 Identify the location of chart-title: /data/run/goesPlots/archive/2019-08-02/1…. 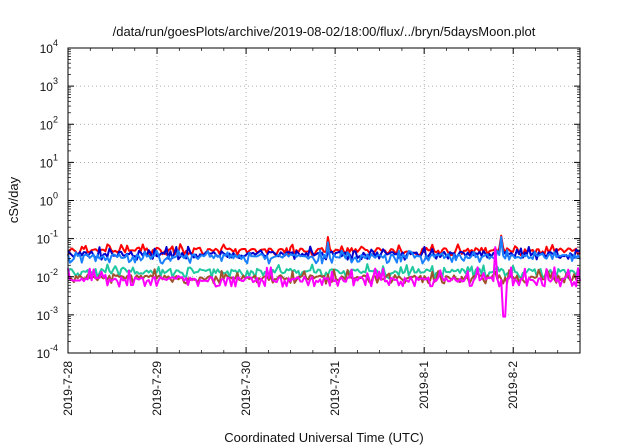
(324, 31).